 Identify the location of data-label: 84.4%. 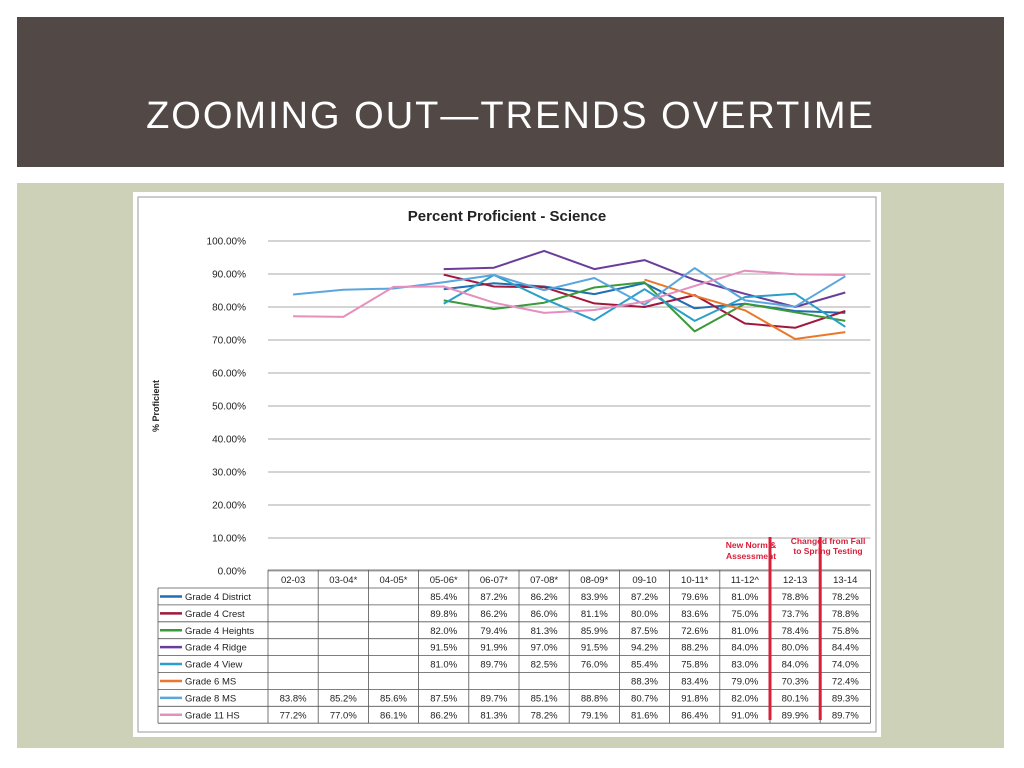
(845, 648).